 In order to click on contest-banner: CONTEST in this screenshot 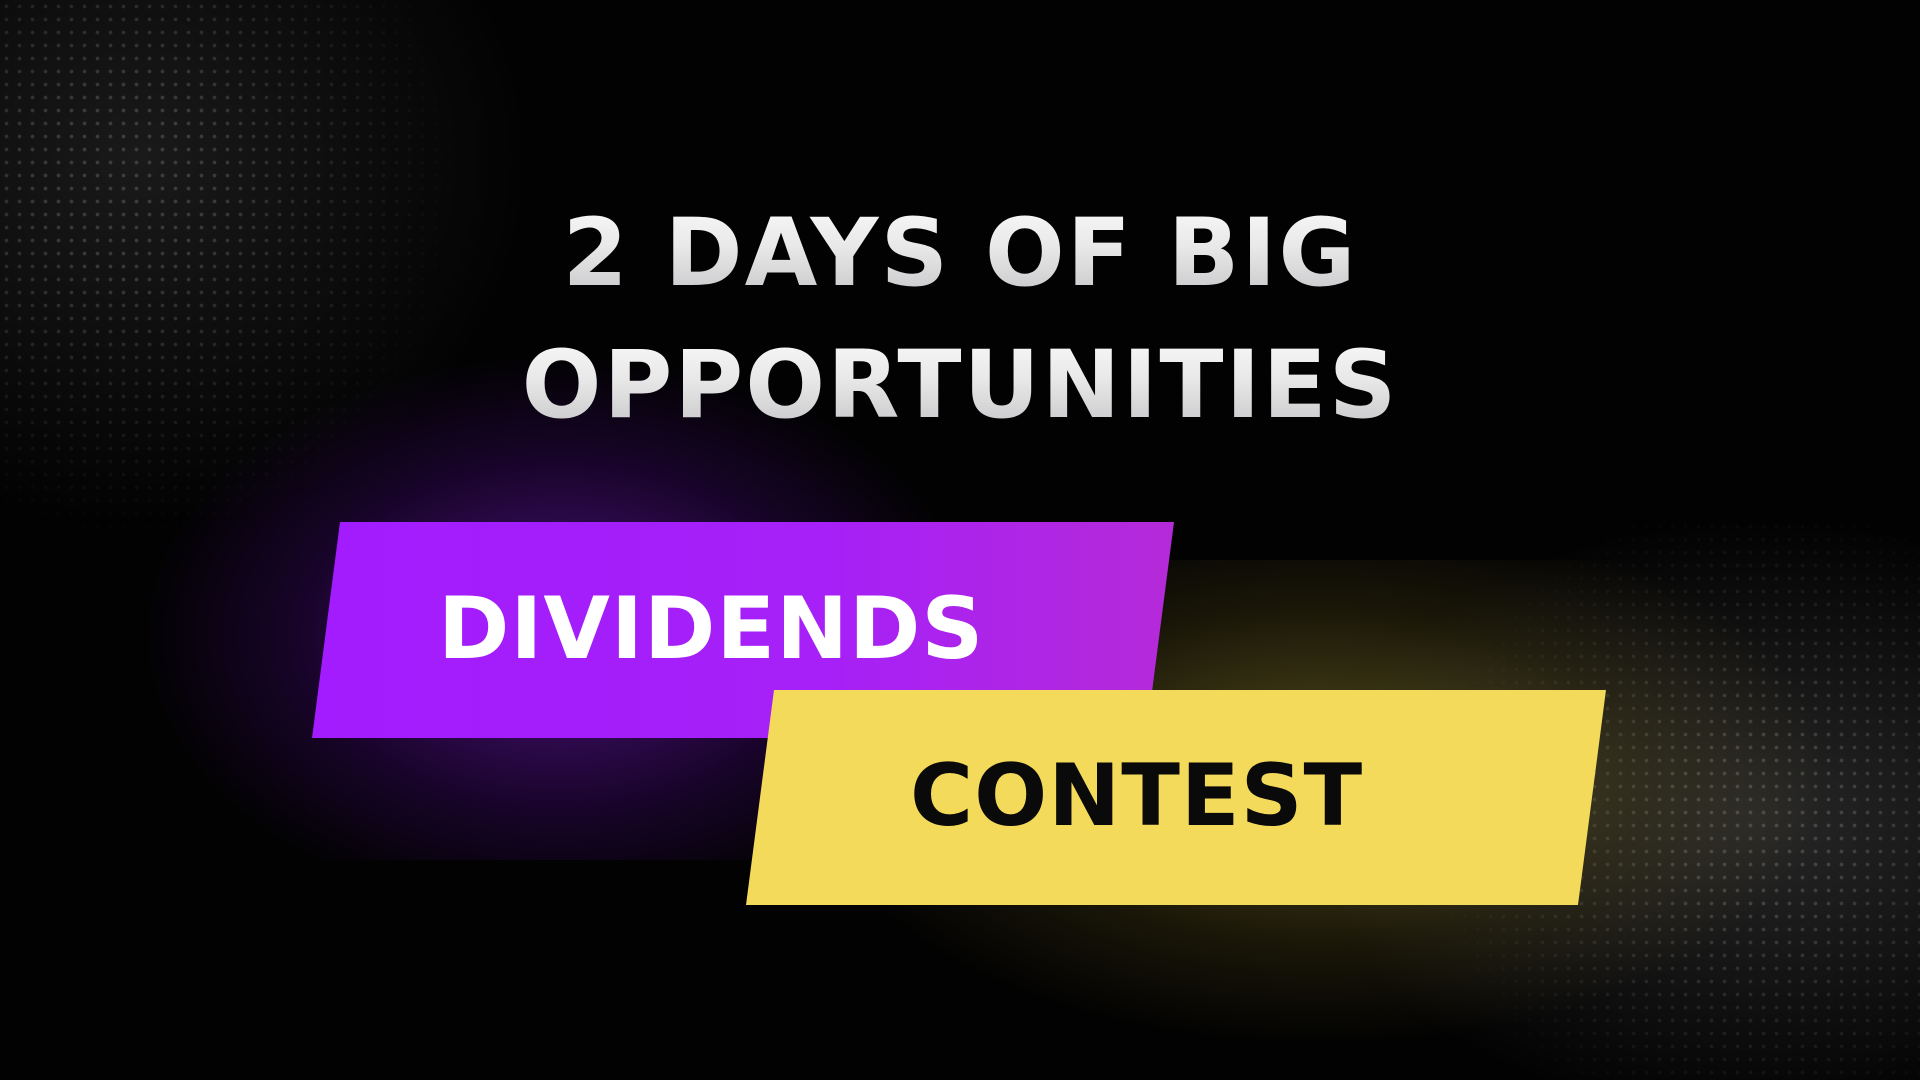, I will do `click(1176, 797)`.